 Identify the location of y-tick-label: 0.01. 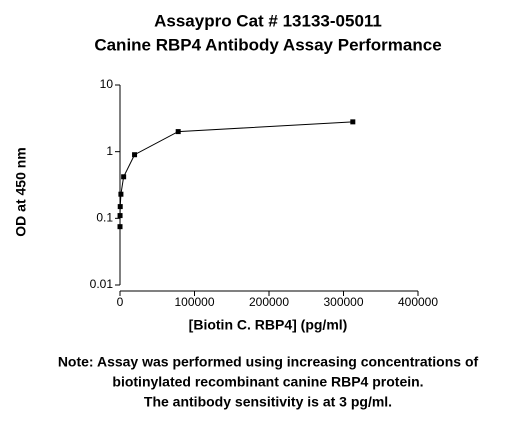
(102, 284).